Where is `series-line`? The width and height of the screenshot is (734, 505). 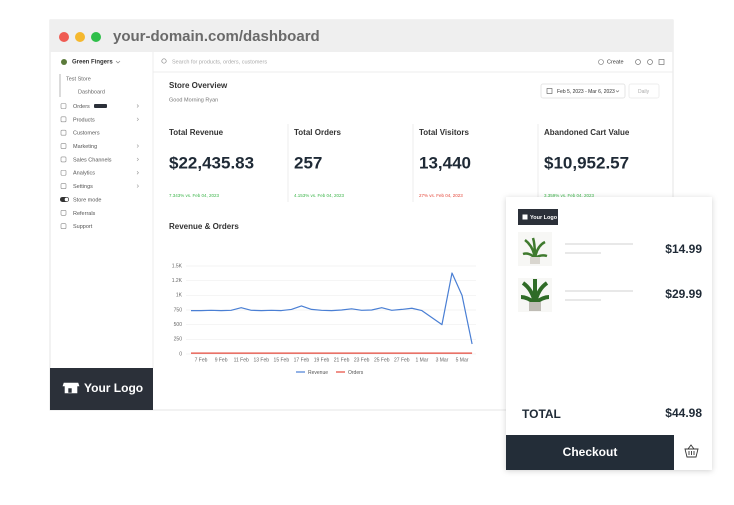 series-line is located at coordinates (332, 308).